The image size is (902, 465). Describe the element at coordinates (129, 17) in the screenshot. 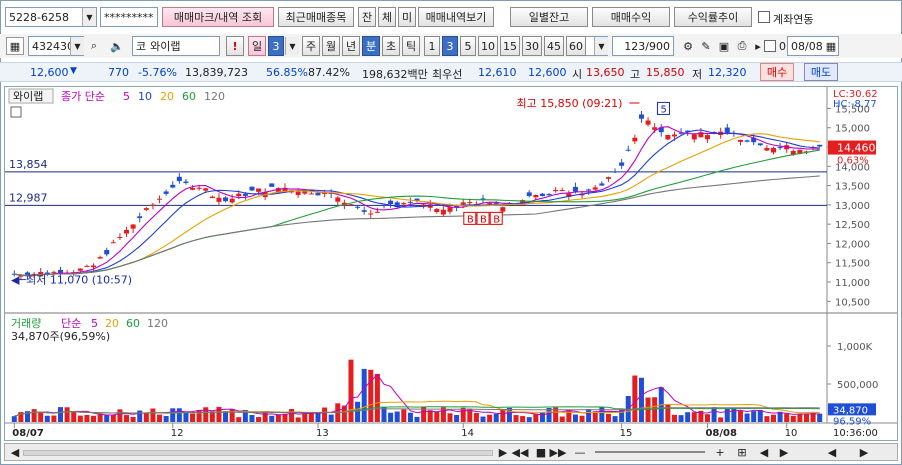

I see `password-field: *********` at that location.